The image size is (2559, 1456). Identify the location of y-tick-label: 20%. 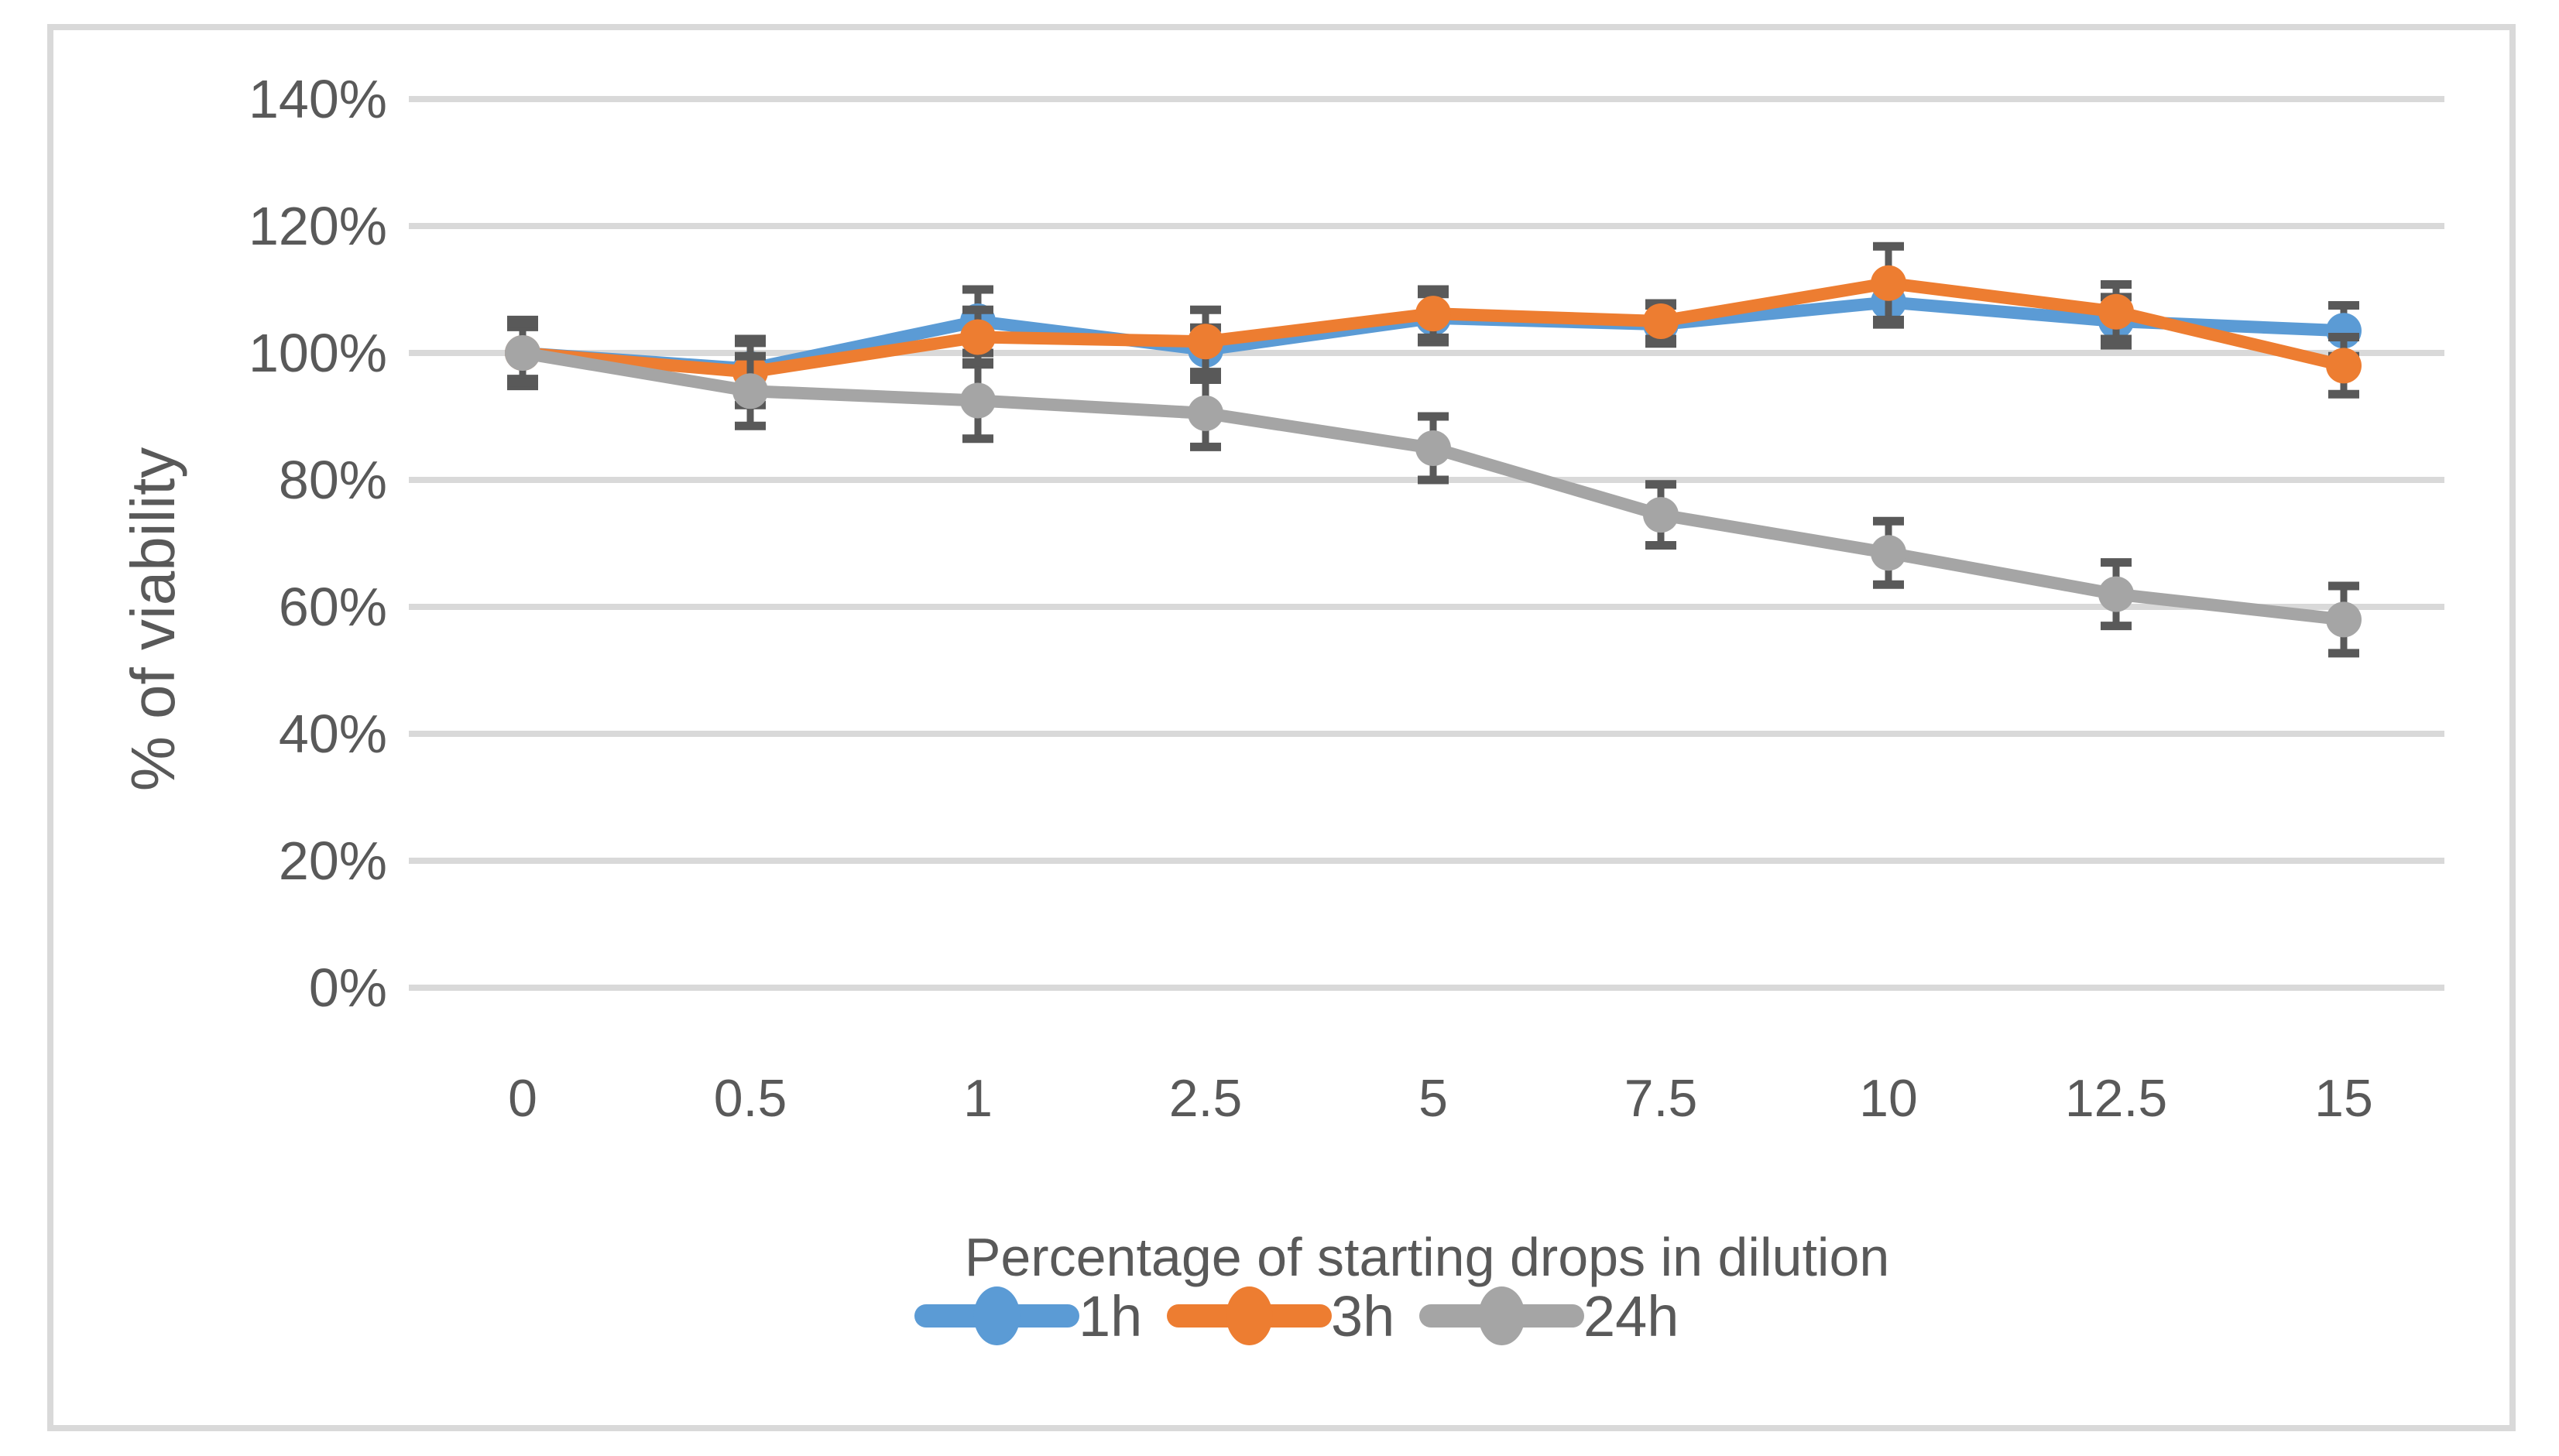
(333, 861).